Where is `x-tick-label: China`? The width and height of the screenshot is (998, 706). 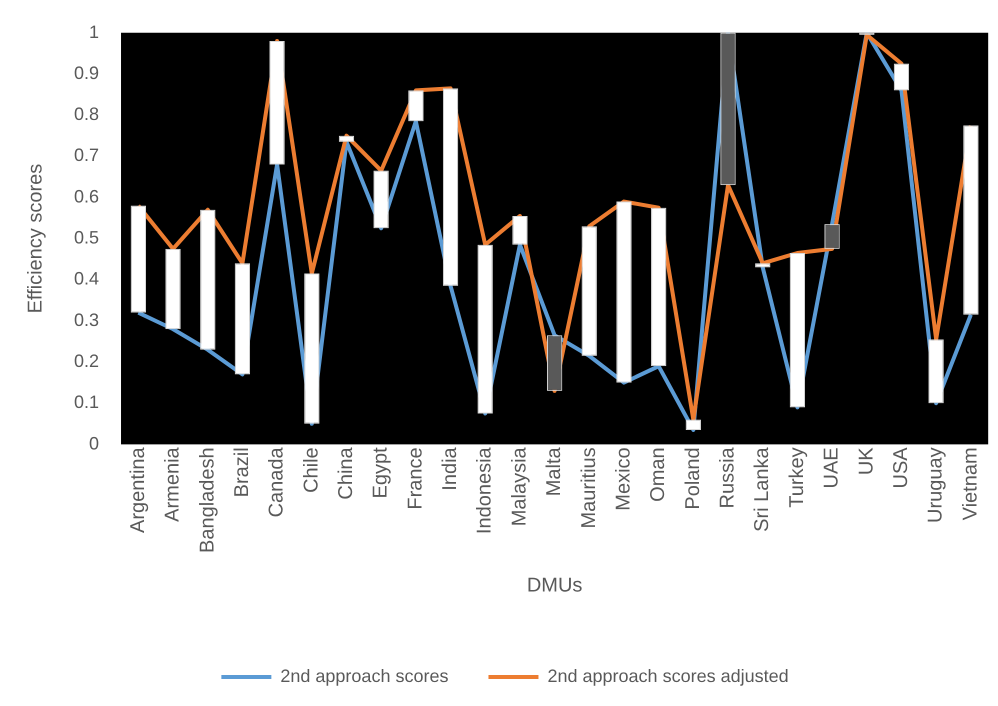
x-tick-label: China is located at coordinates (346, 473).